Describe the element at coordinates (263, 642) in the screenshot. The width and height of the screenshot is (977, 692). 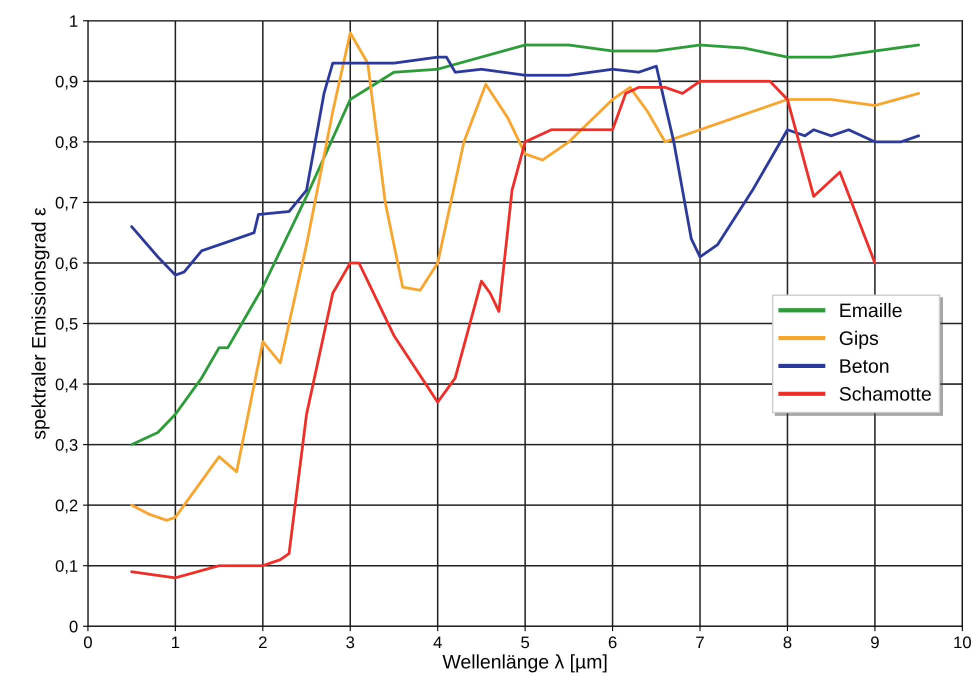
I see `x-tick-label: 2` at that location.